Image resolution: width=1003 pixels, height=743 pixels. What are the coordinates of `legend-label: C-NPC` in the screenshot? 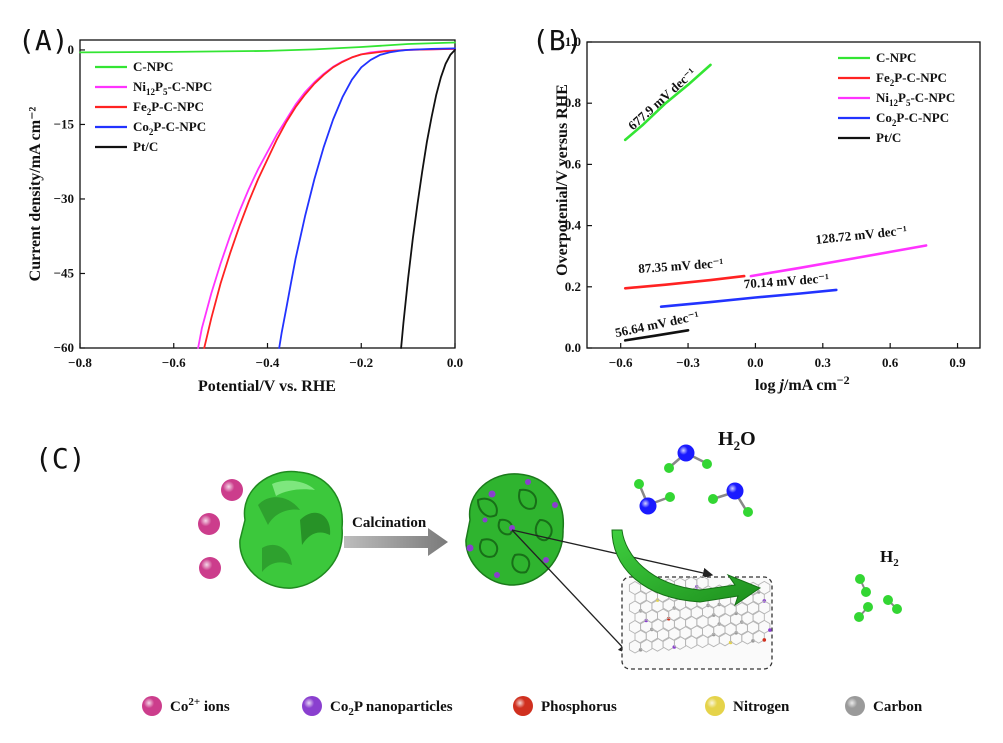 It's located at (896, 57).